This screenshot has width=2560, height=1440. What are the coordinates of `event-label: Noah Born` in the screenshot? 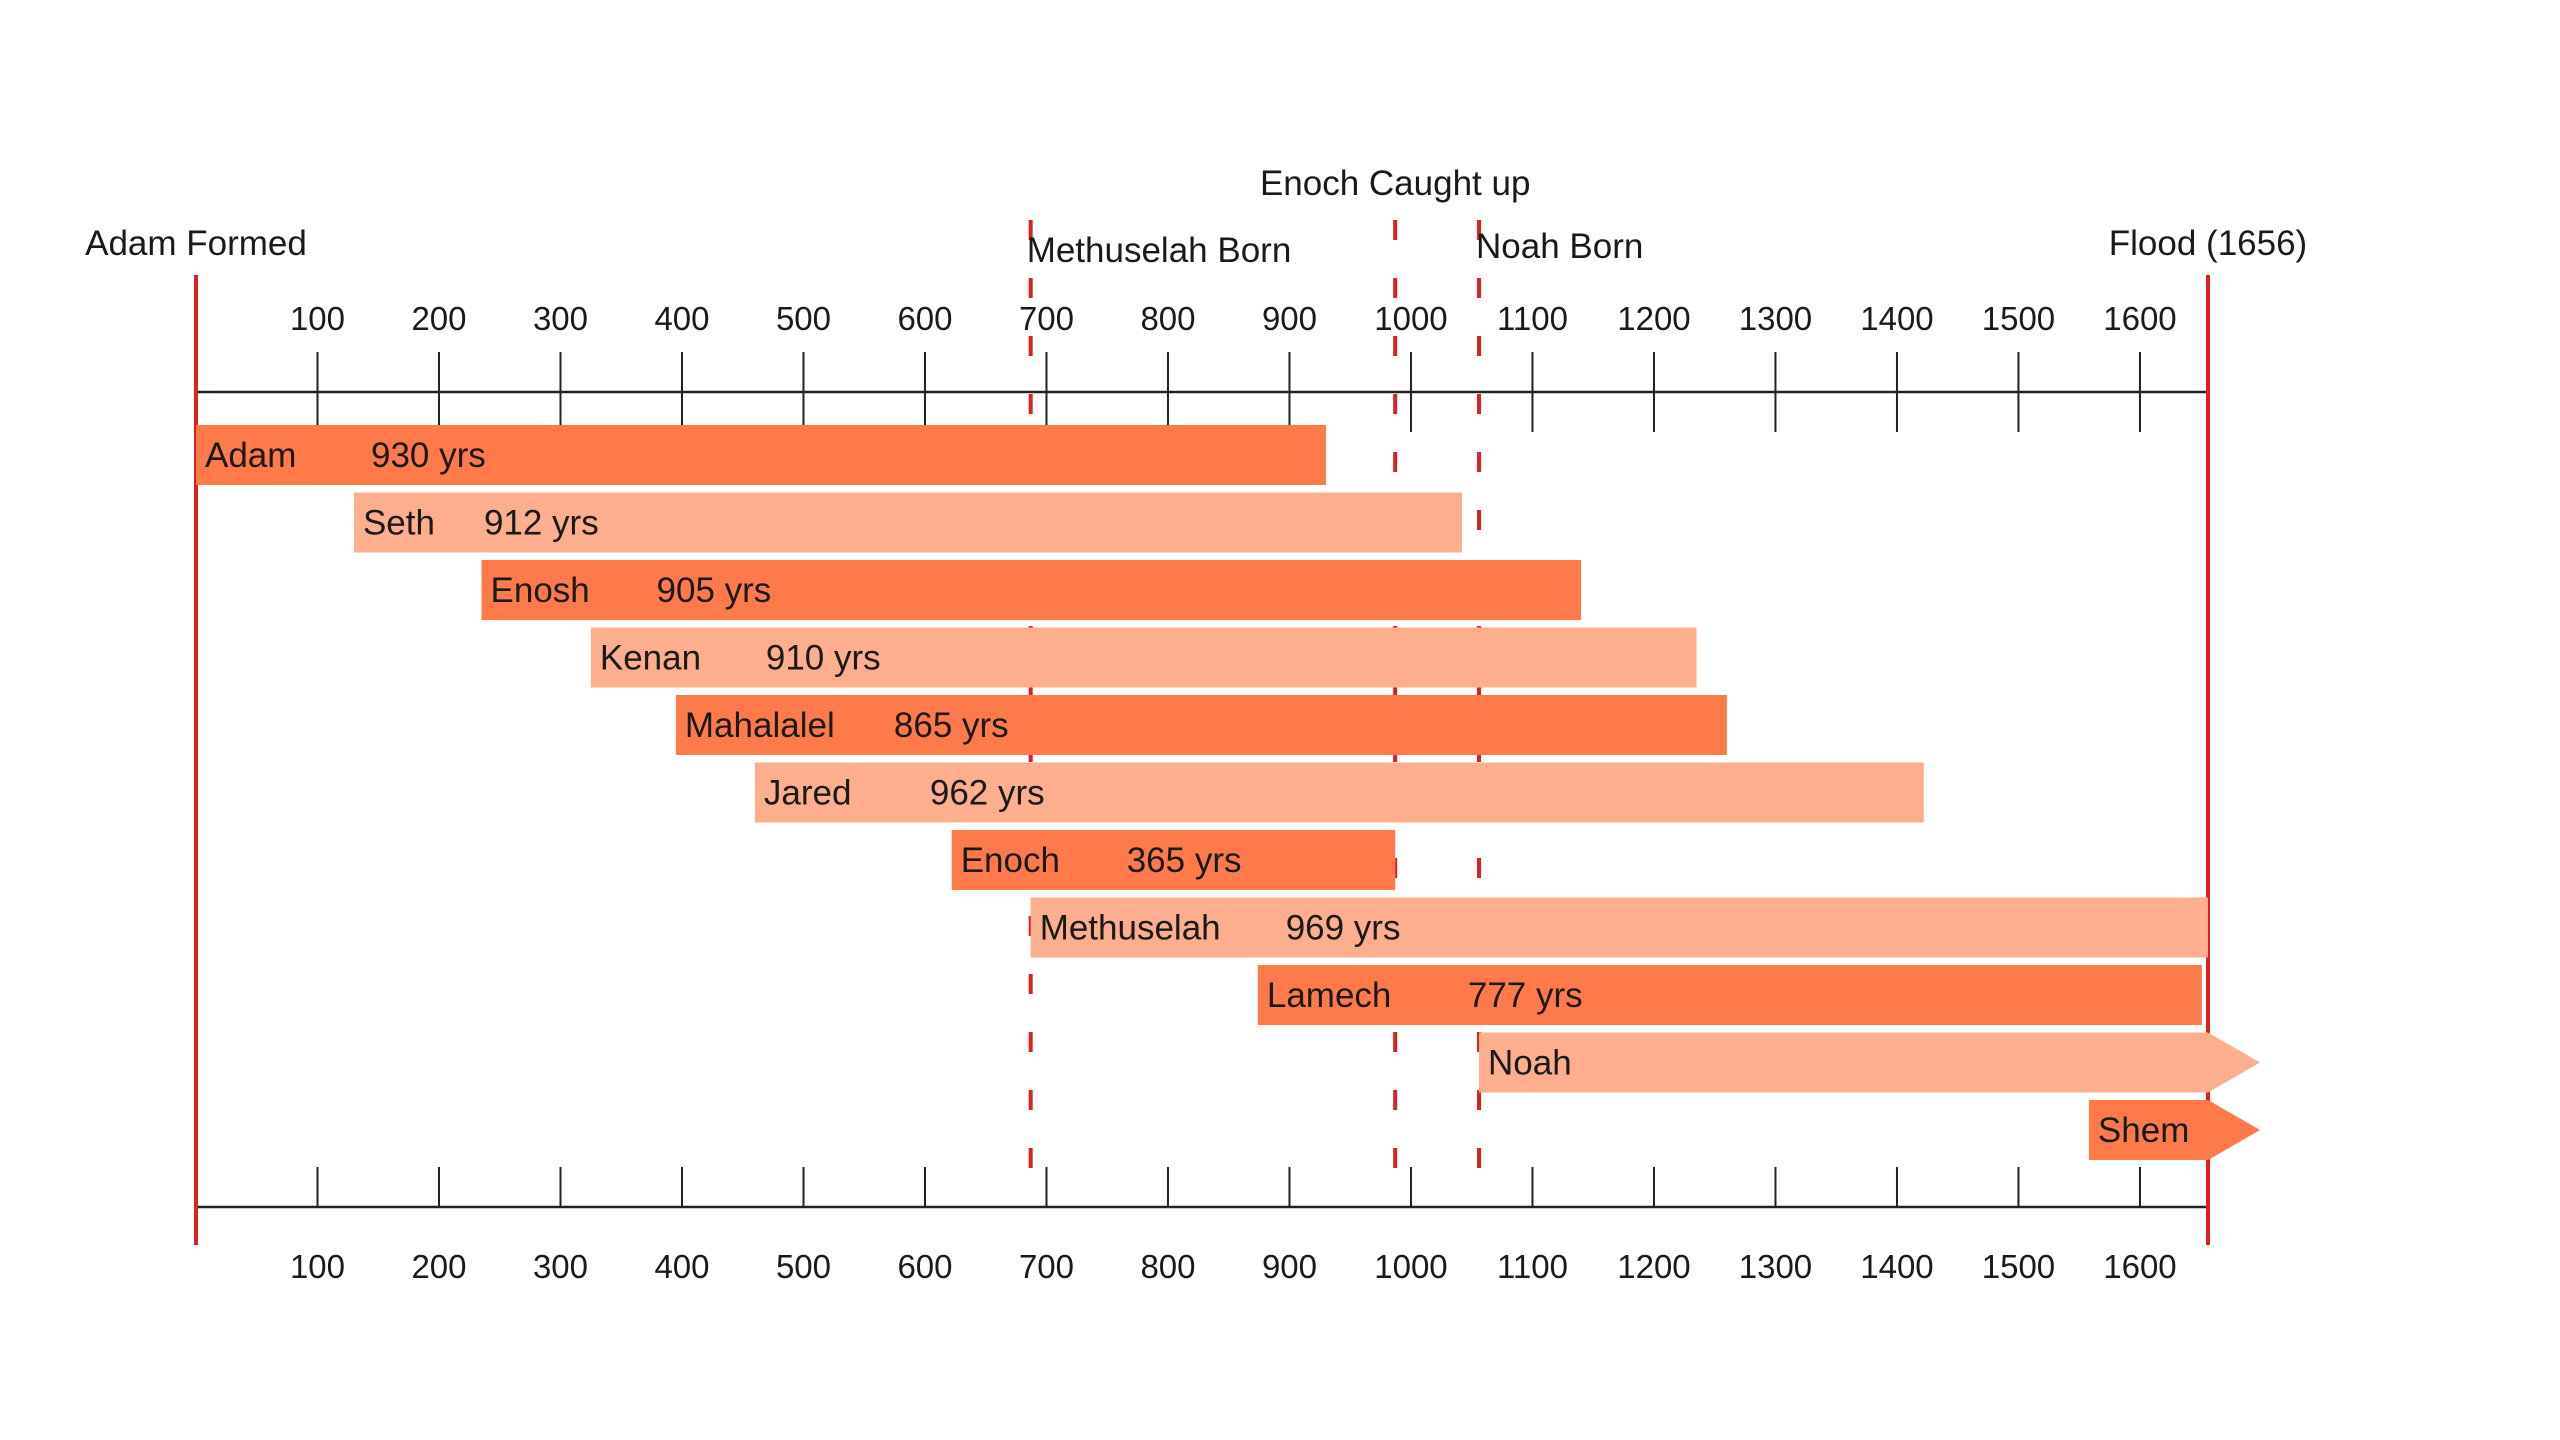 It's located at (1559, 246).